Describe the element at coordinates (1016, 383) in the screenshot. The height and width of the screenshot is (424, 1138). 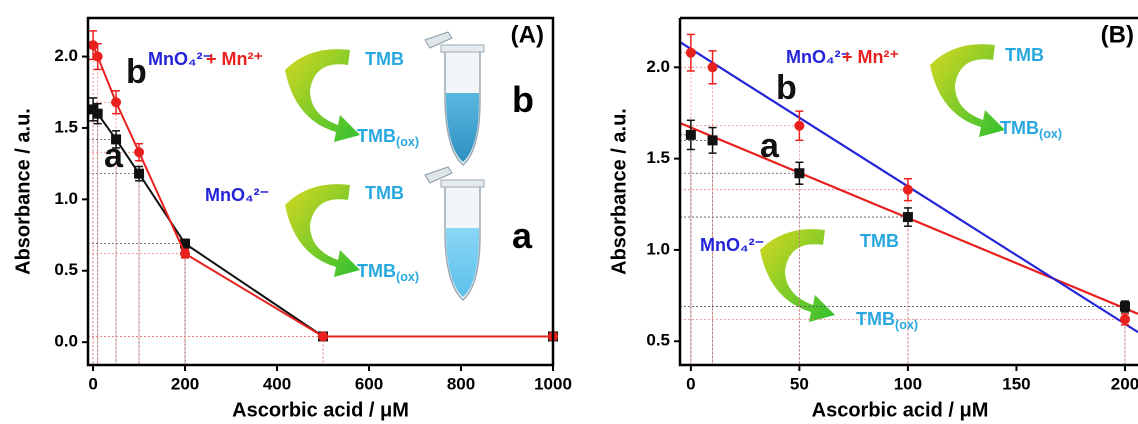
I see `x-tick-label: 150` at that location.